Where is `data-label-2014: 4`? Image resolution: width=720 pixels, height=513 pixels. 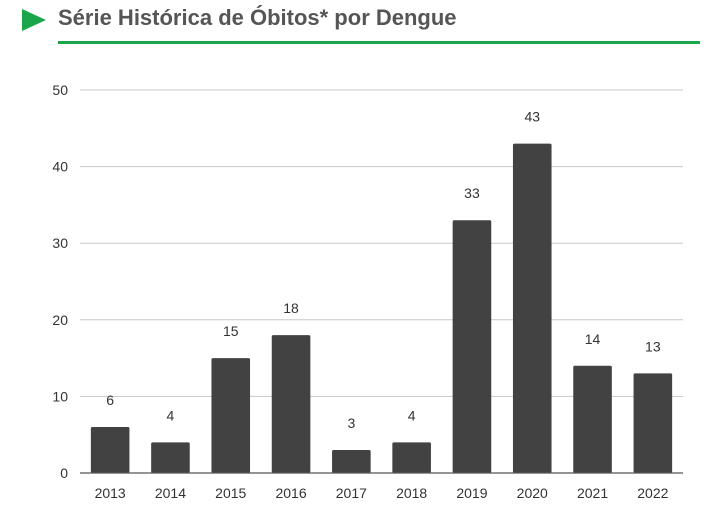 data-label-2014: 4 is located at coordinates (171, 415).